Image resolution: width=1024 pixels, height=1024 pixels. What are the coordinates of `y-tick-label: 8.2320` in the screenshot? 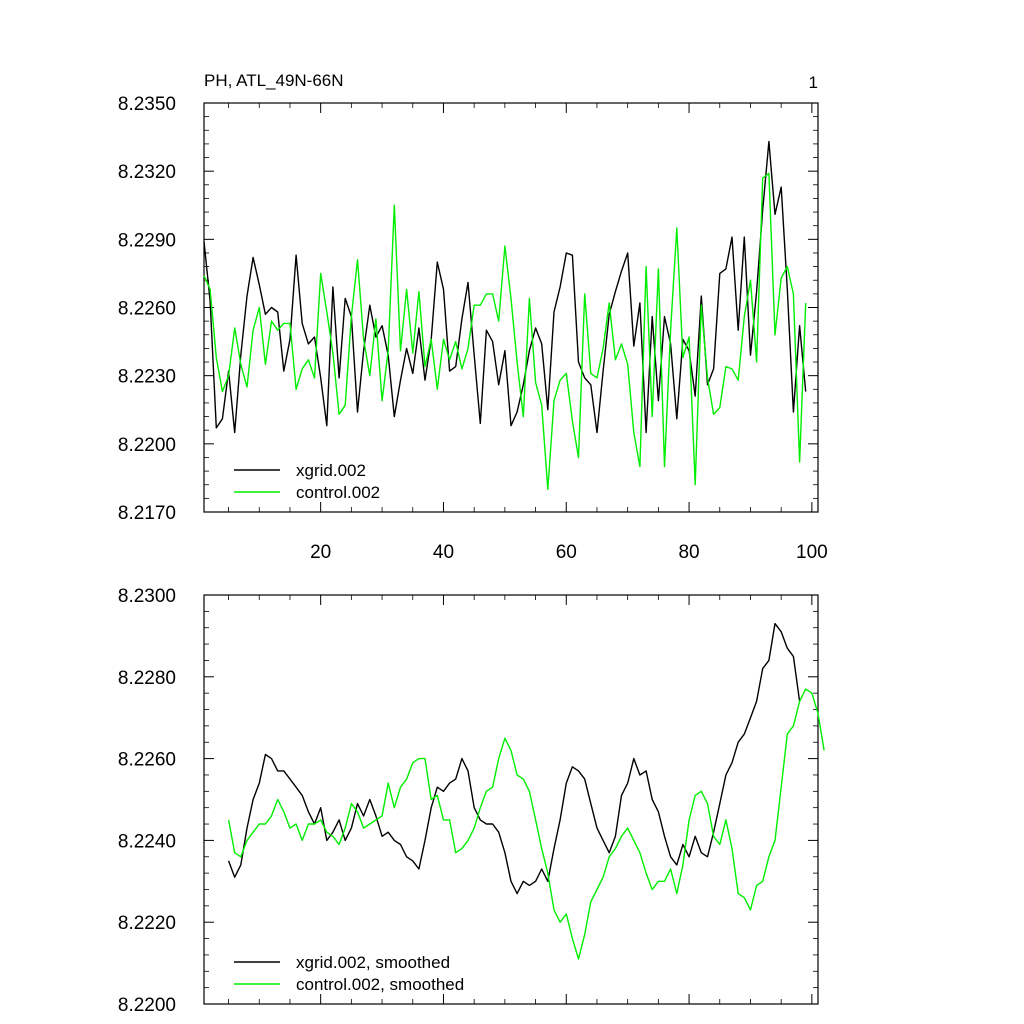 It's located at (147, 172).